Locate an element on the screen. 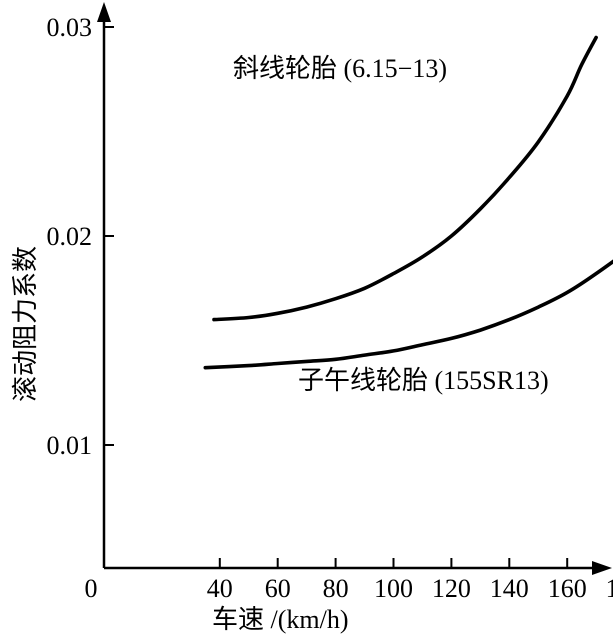 Image resolution: width=613 pixels, height=636 pixels. y-axis-arrow is located at coordinates (104, 12).